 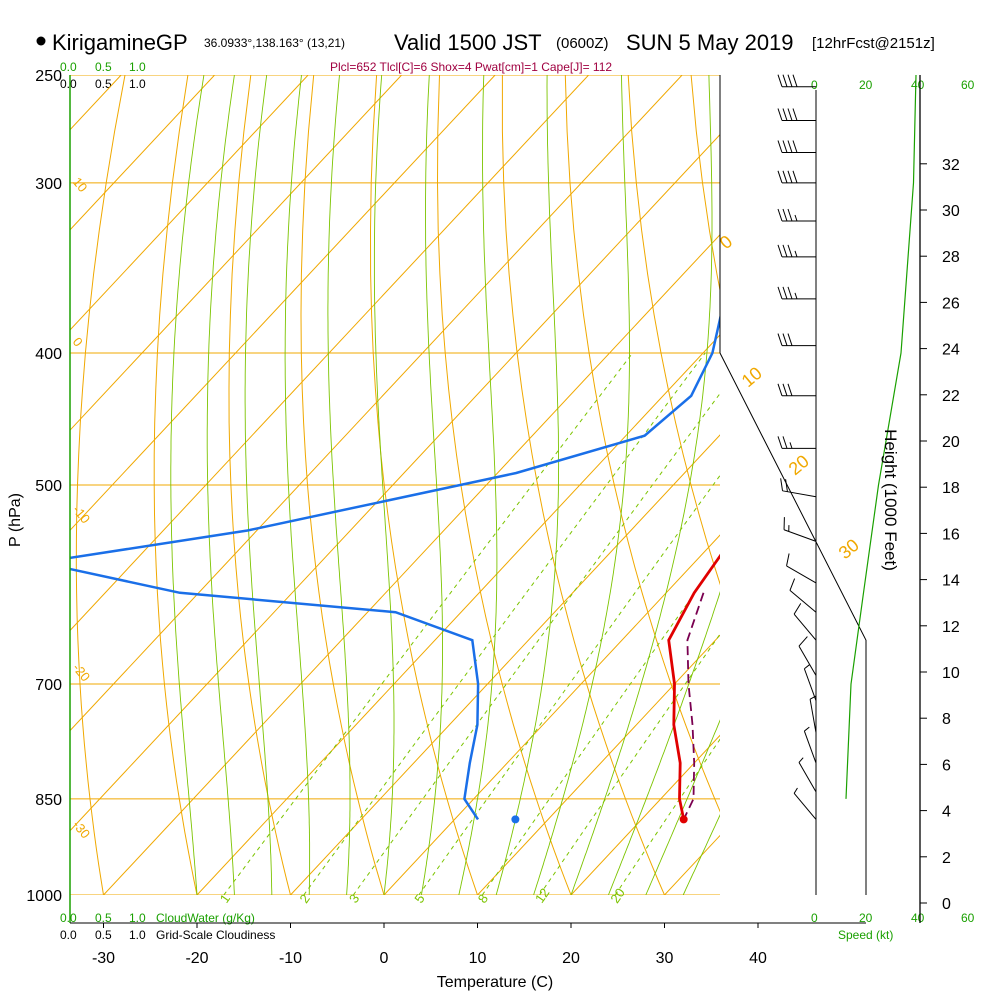 What do you see at coordinates (951, 396) in the screenshot?
I see `height-tick-label: 22` at bounding box center [951, 396].